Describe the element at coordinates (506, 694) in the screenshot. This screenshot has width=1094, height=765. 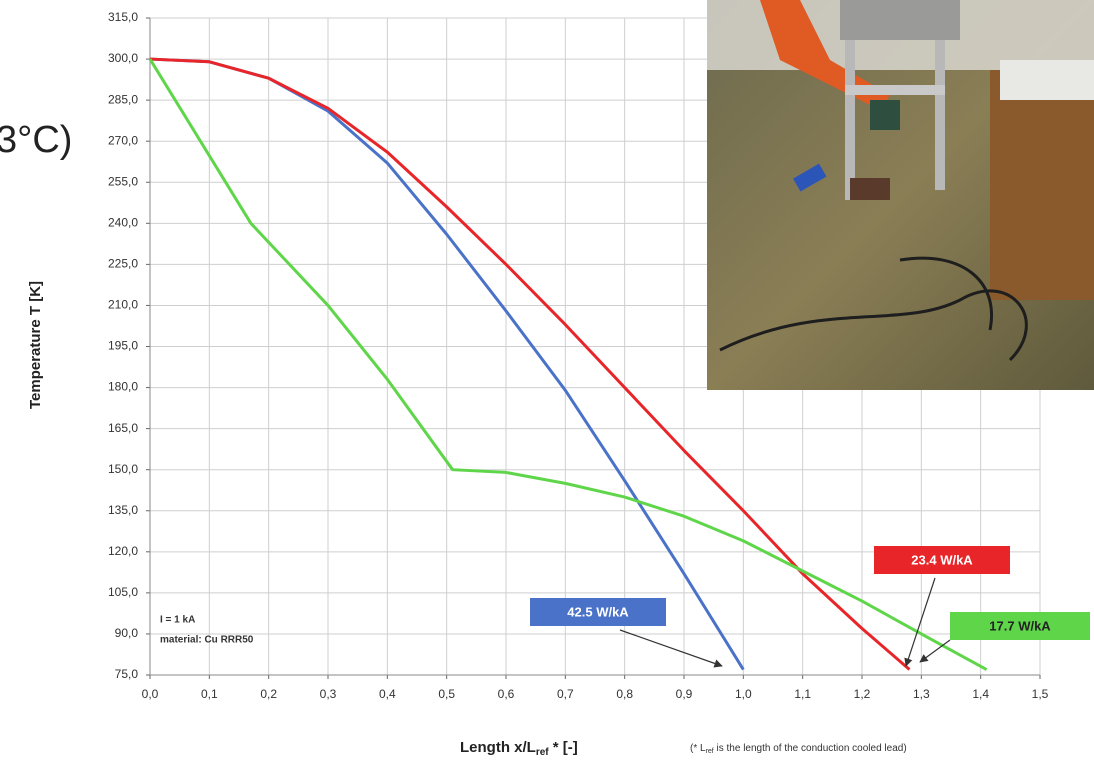
I see `x-tick-label: 0,6` at that location.